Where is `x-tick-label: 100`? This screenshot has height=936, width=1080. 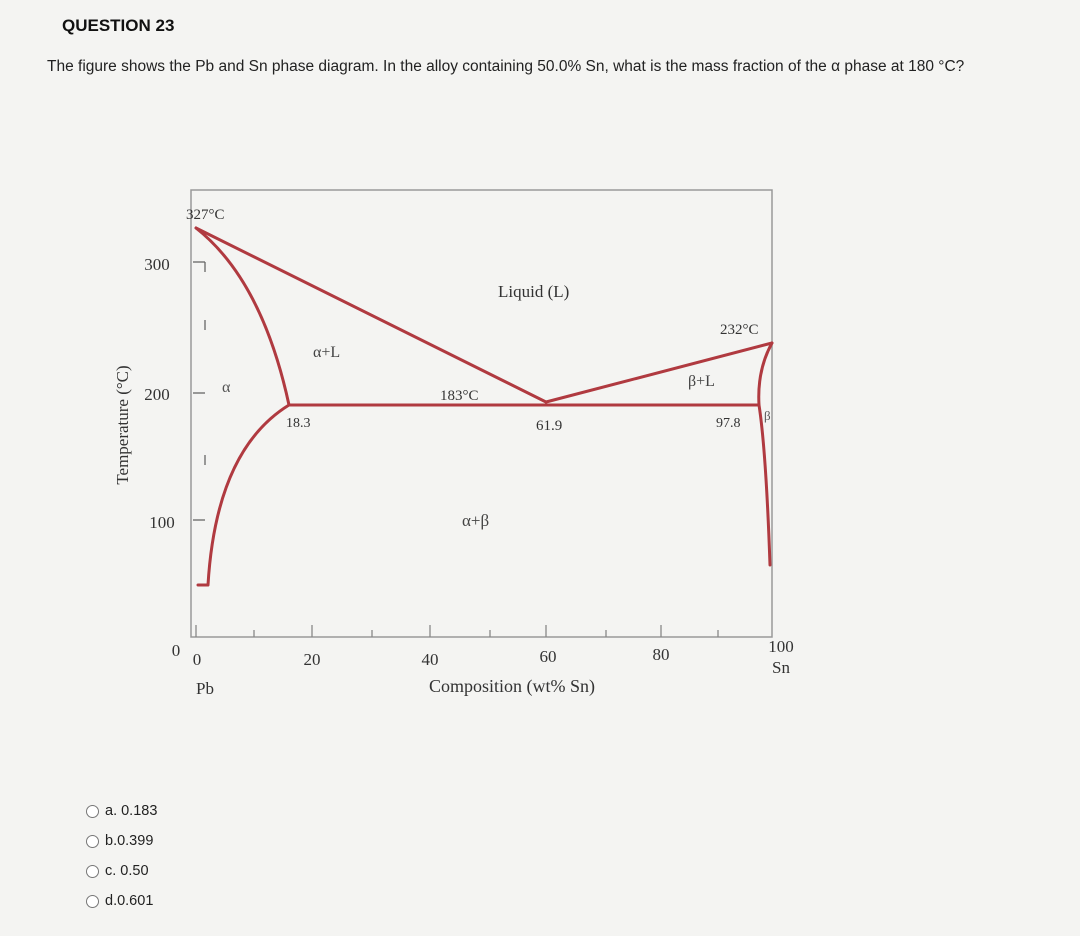 x-tick-label: 100 is located at coordinates (781, 646).